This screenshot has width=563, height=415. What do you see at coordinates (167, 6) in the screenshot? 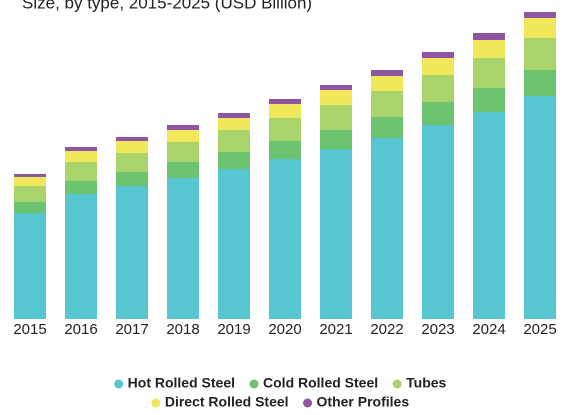
I see `chart-title: Size, by type, 2015-2025 (USD Billion)` at bounding box center [167, 6].